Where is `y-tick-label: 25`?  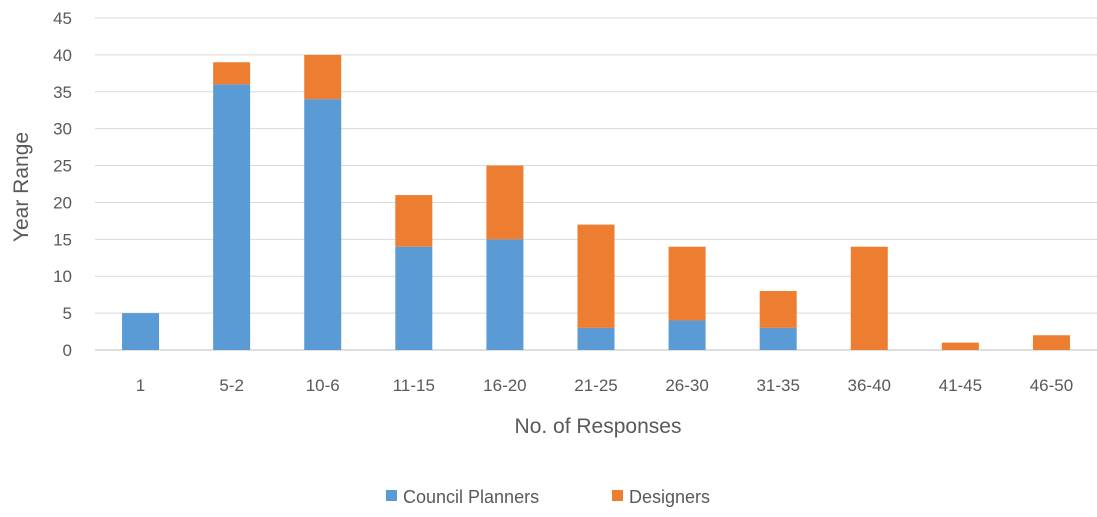
y-tick-label: 25 is located at coordinates (62, 166).